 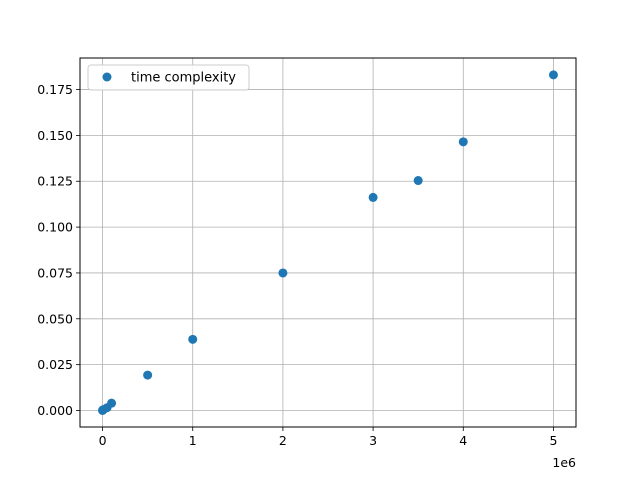 I want to click on y-tick-label: 0.050, so click(x=55, y=318).